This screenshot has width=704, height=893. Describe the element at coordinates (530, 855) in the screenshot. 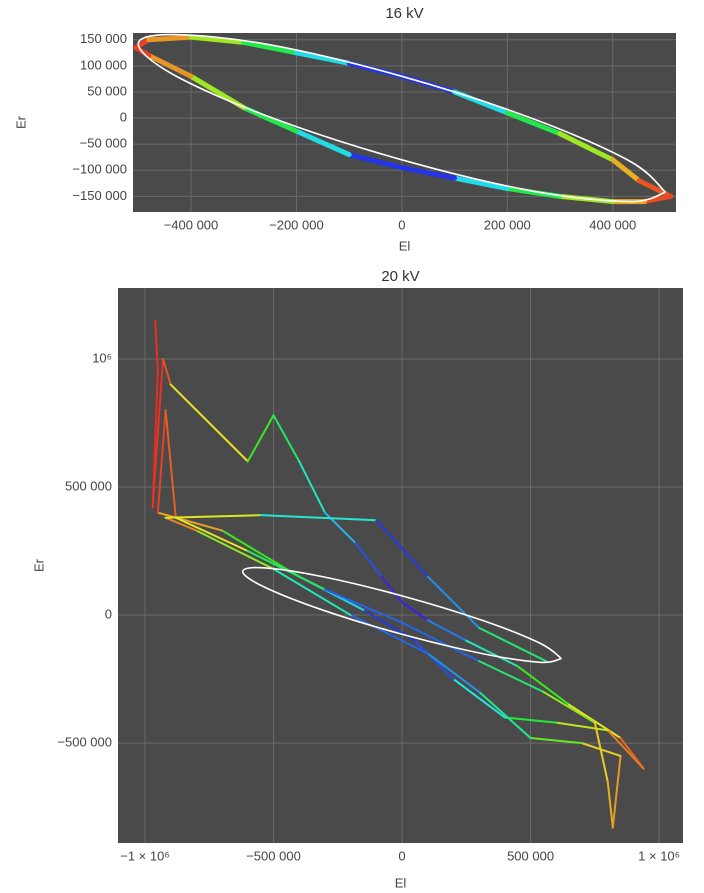

I see `x-tick-label: 500 000` at that location.